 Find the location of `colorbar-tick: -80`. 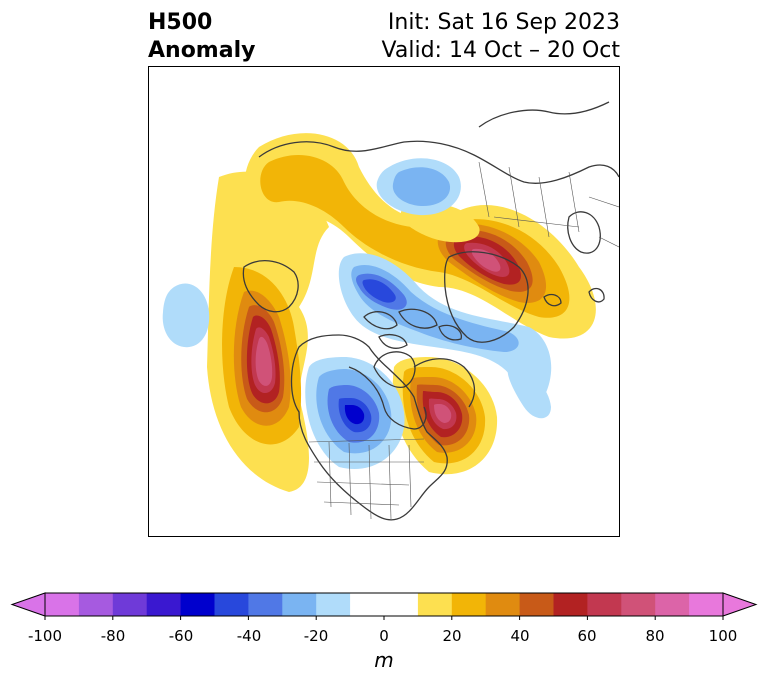

colorbar-tick: -80 is located at coordinates (113, 636).